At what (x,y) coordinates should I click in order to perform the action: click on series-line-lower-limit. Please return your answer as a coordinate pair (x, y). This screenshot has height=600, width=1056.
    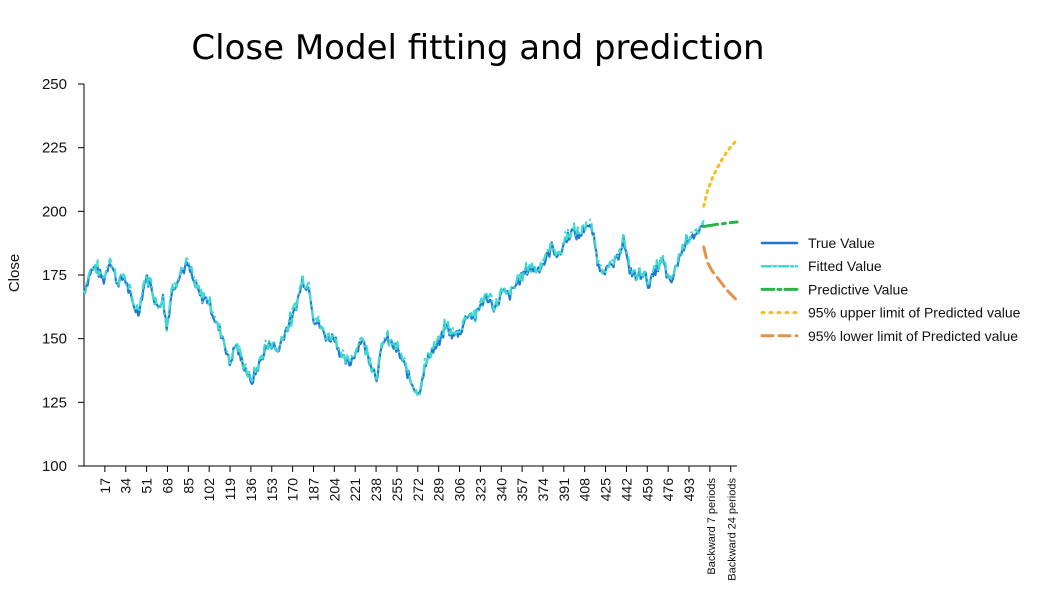
    Looking at the image, I should click on (720, 273).